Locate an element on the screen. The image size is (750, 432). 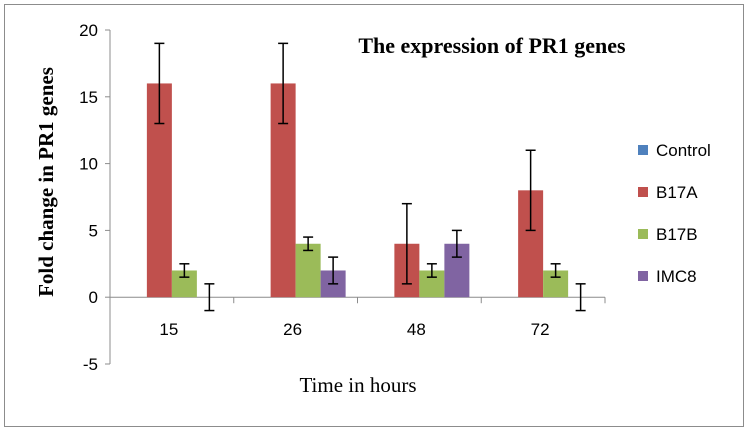
y-tick-label: 20 is located at coordinates (88, 30).